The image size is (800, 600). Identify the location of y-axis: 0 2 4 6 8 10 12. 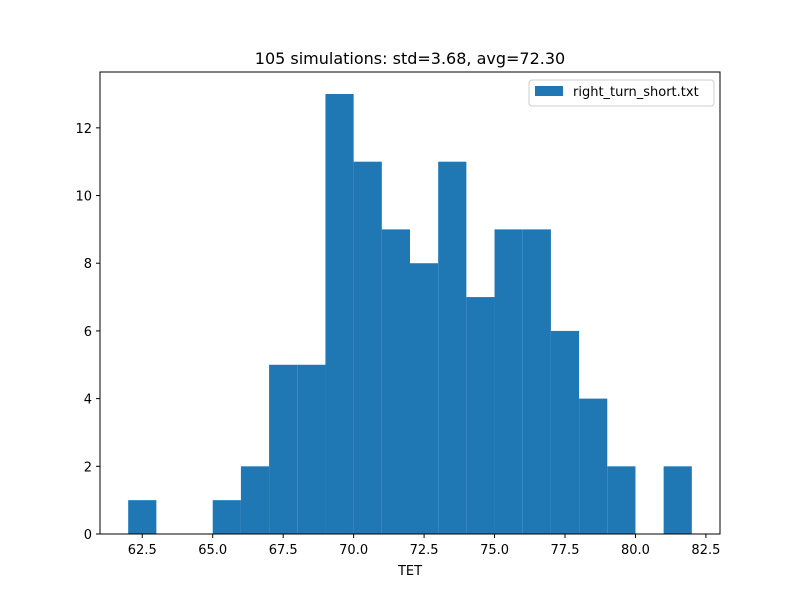
(87, 332).